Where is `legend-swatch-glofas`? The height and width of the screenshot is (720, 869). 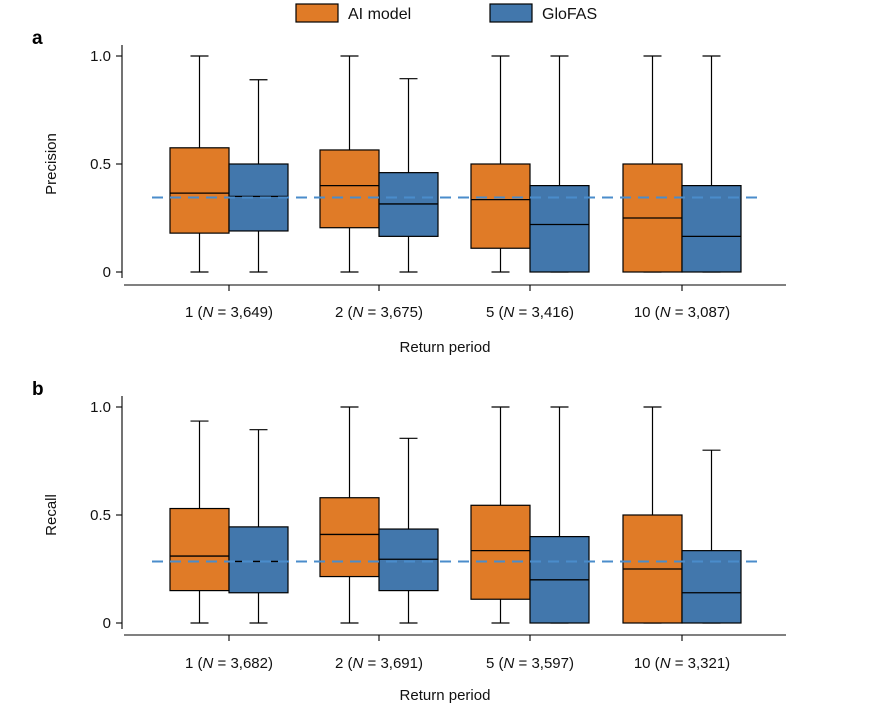
legend-swatch-glofas is located at coordinates (511, 13).